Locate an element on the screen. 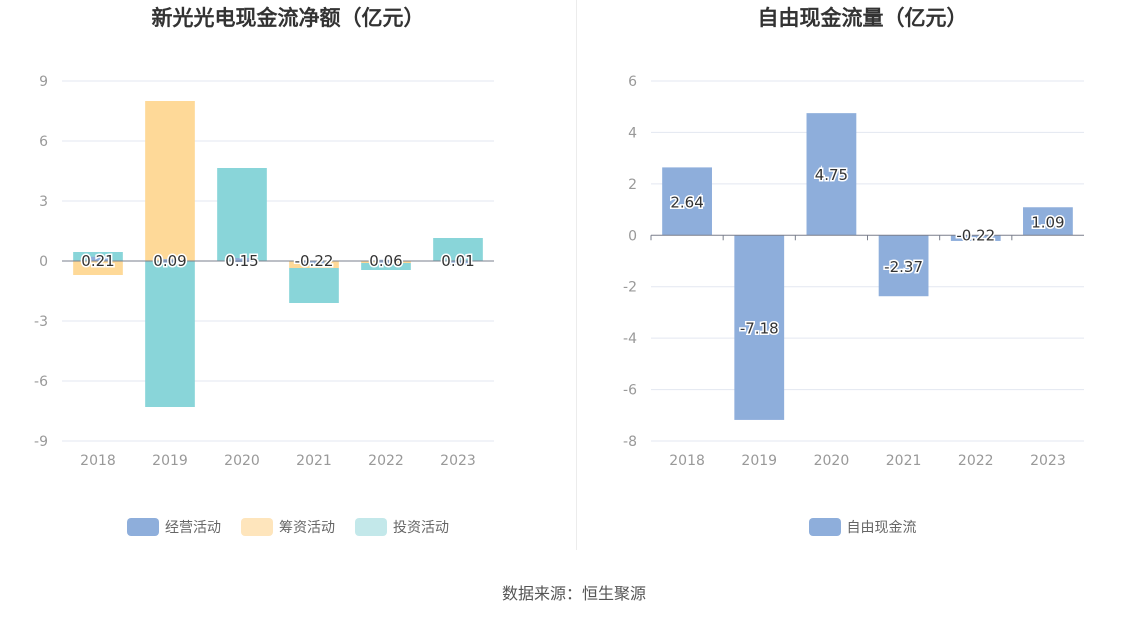 This screenshot has width=1148, height=619. legend-label: 经营活动 is located at coordinates (193, 528).